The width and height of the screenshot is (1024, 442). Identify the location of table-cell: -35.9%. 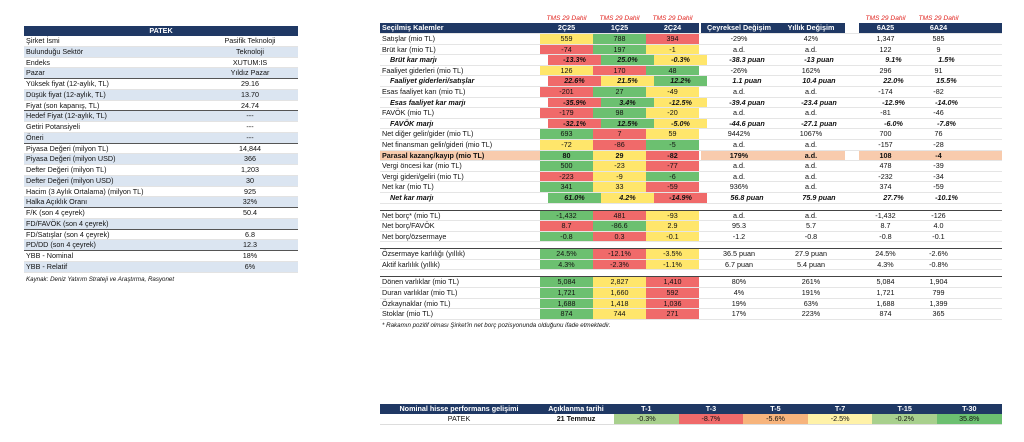
(574, 102).